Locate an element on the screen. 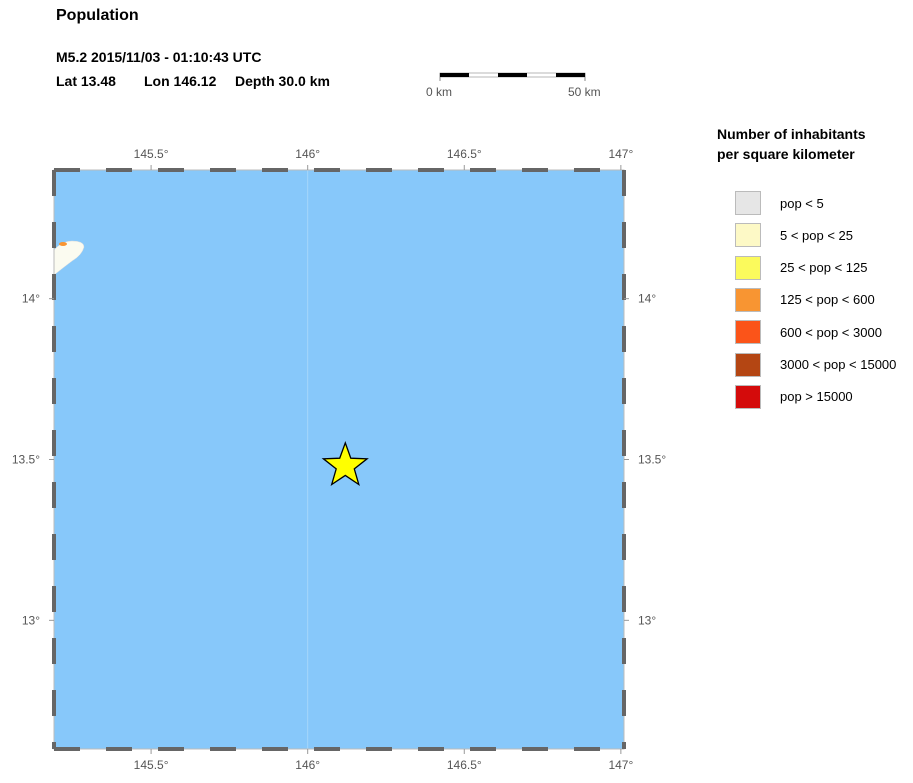 The height and width of the screenshot is (783, 913). legend-item: 600 < pop < 3000 is located at coordinates (808, 332).